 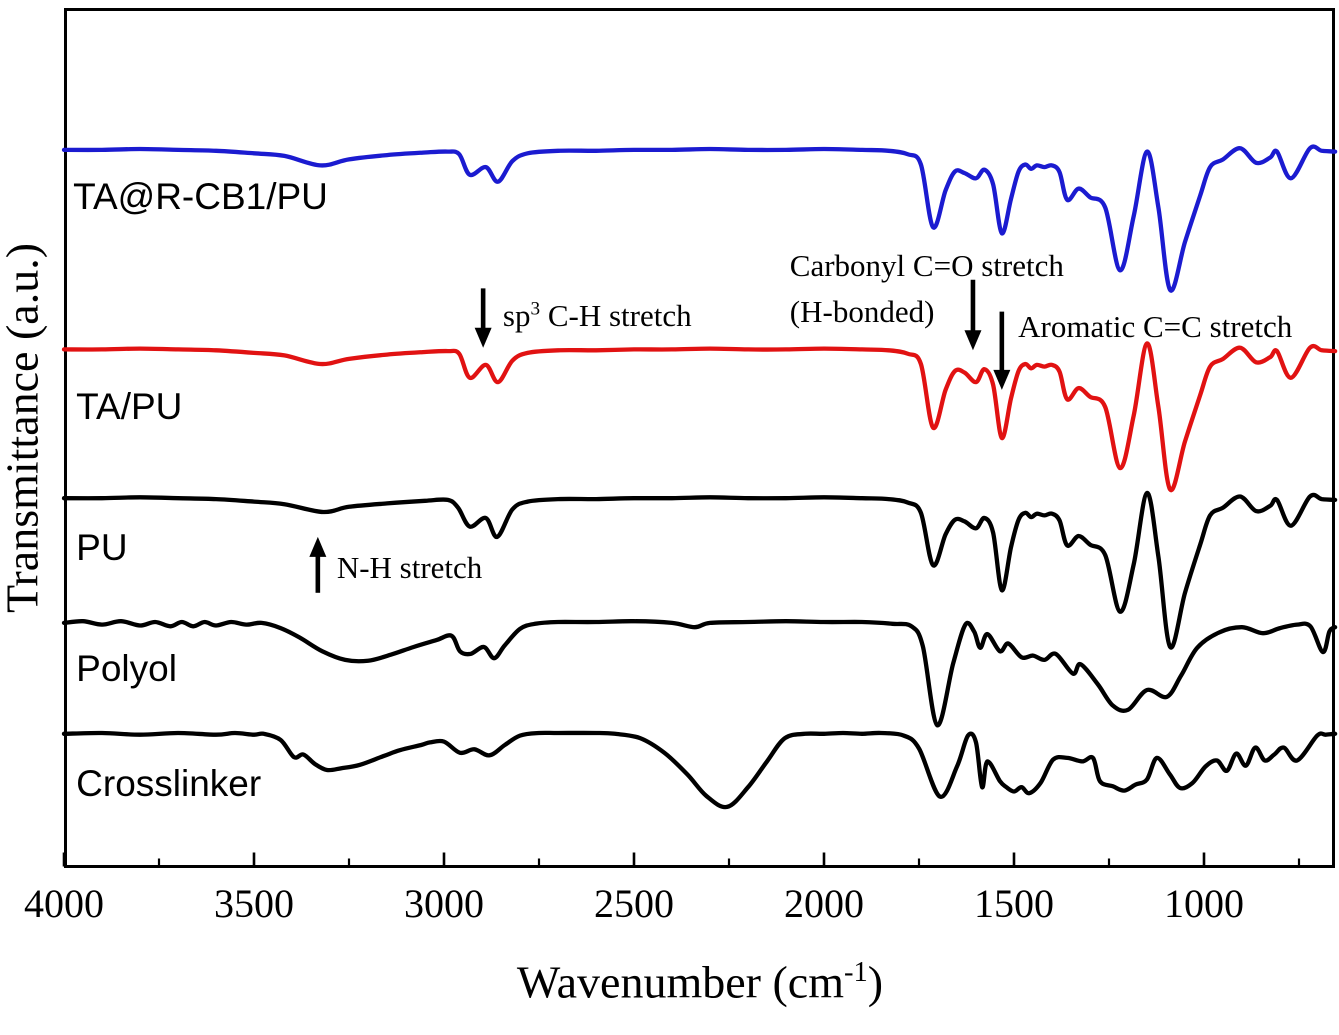 What do you see at coordinates (483, 318) in the screenshot?
I see `arrow-sp3-ch` at bounding box center [483, 318].